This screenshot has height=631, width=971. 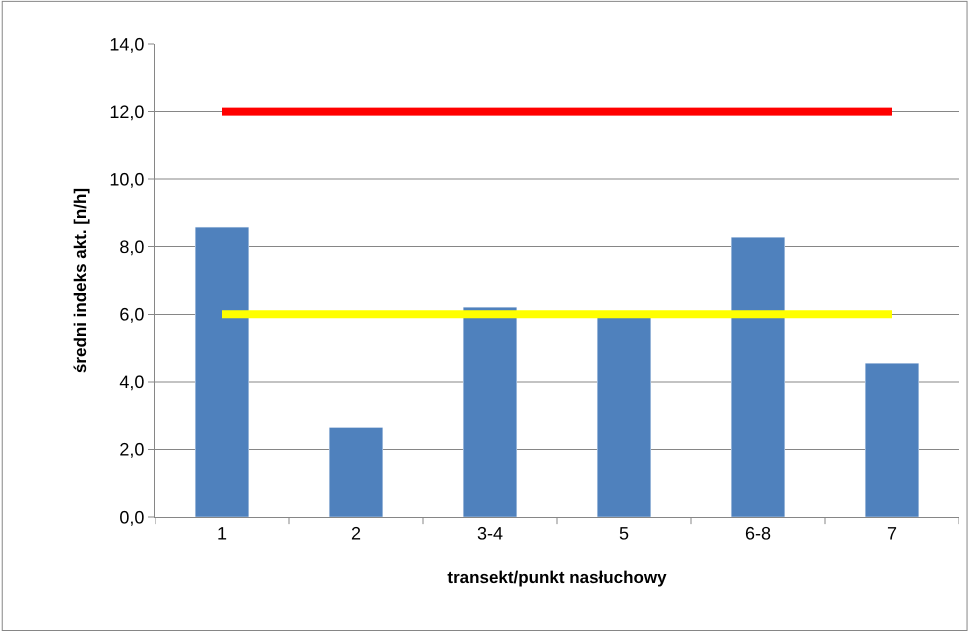 What do you see at coordinates (131, 314) in the screenshot?
I see `y-tick-label: 6,0` at bounding box center [131, 314].